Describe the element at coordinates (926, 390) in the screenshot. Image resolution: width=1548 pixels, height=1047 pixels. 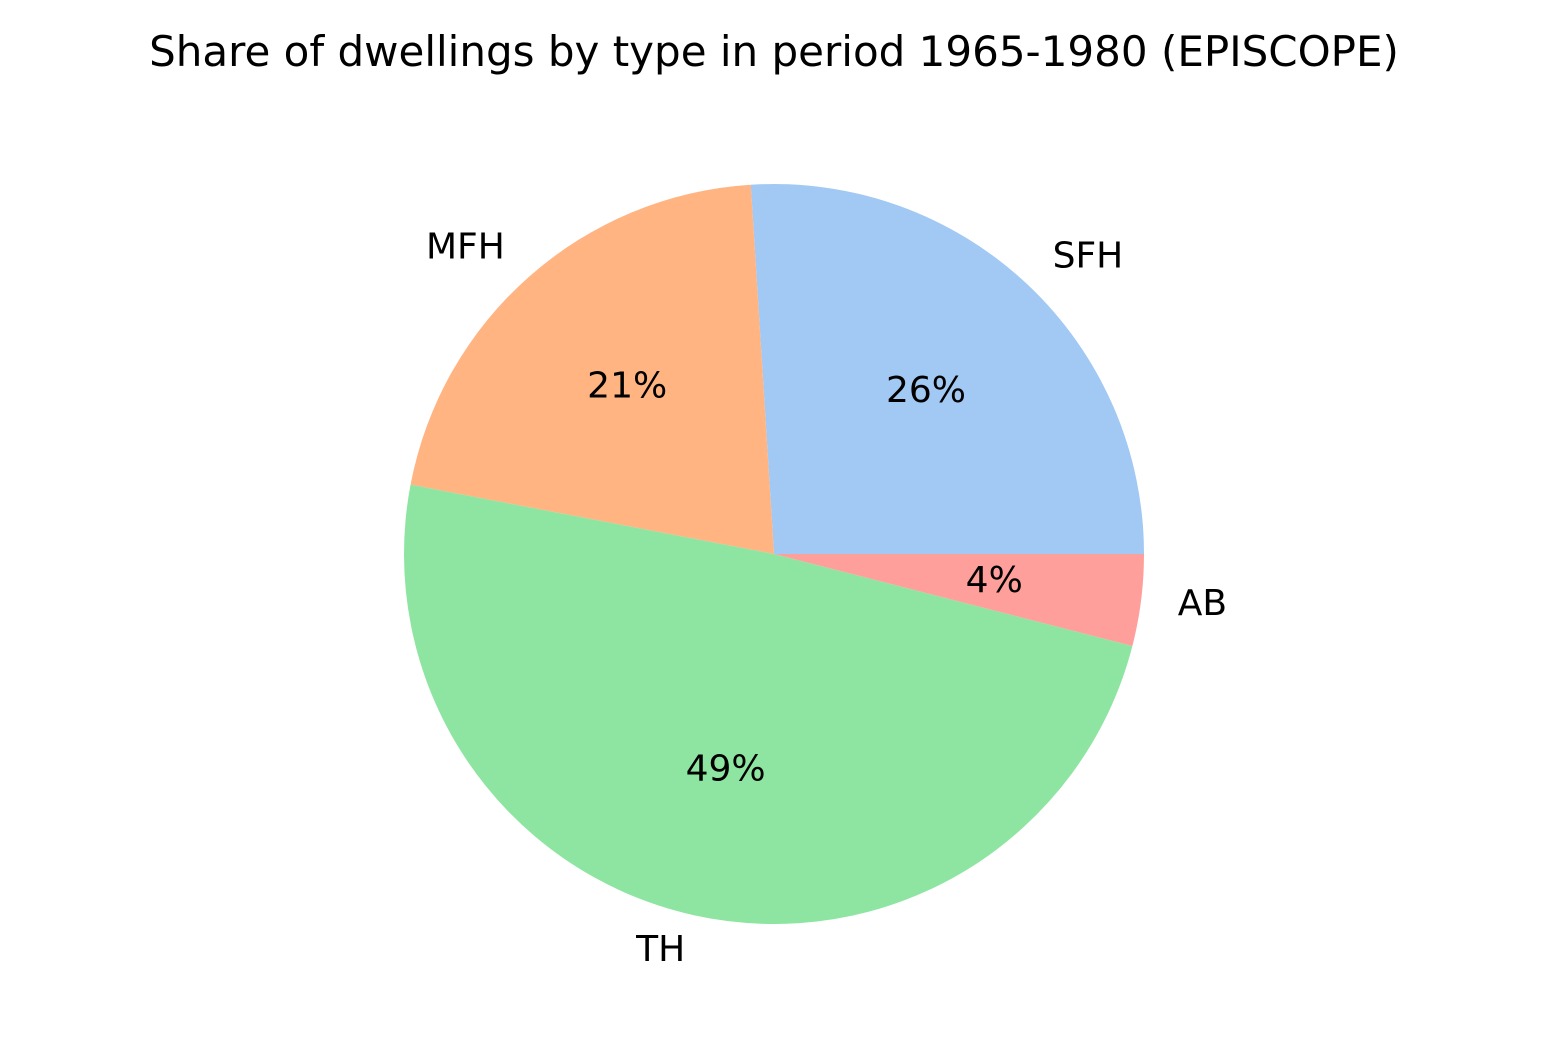
I see `slice-pct-sfh: 26%` at that location.